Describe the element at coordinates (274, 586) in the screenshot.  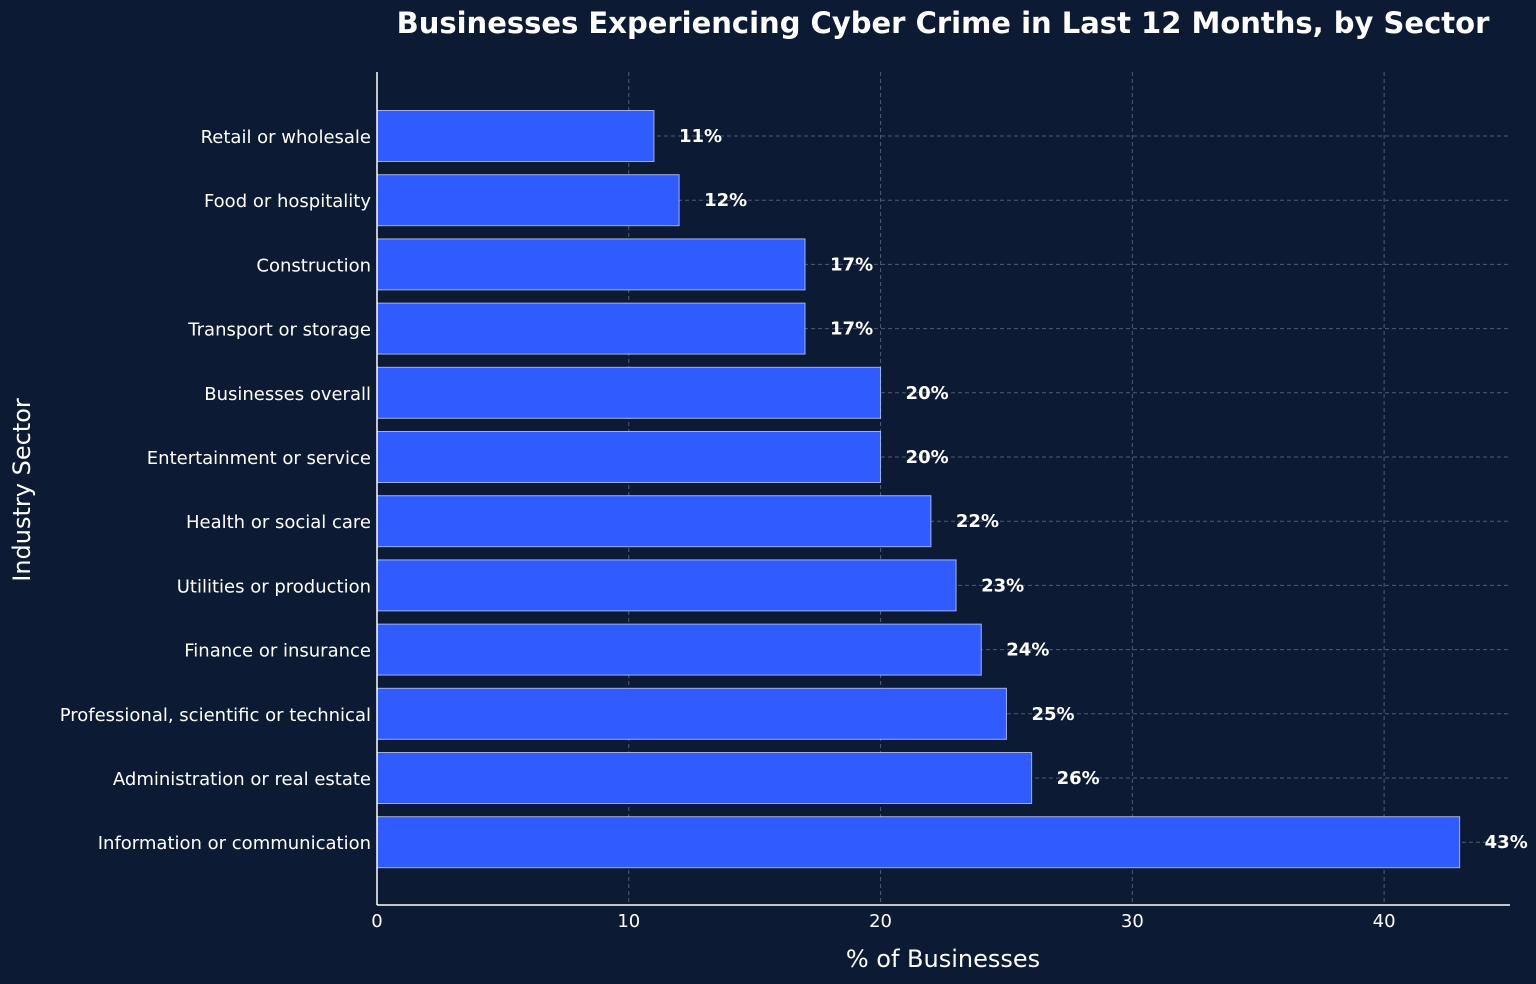
I see `category-label: Utilities or production` at that location.